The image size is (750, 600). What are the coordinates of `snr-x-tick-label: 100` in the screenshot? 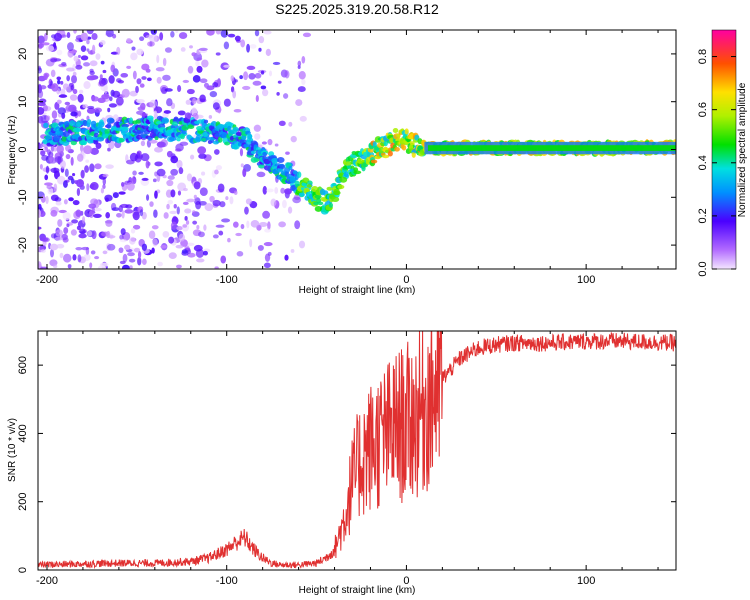 It's located at (586, 581).